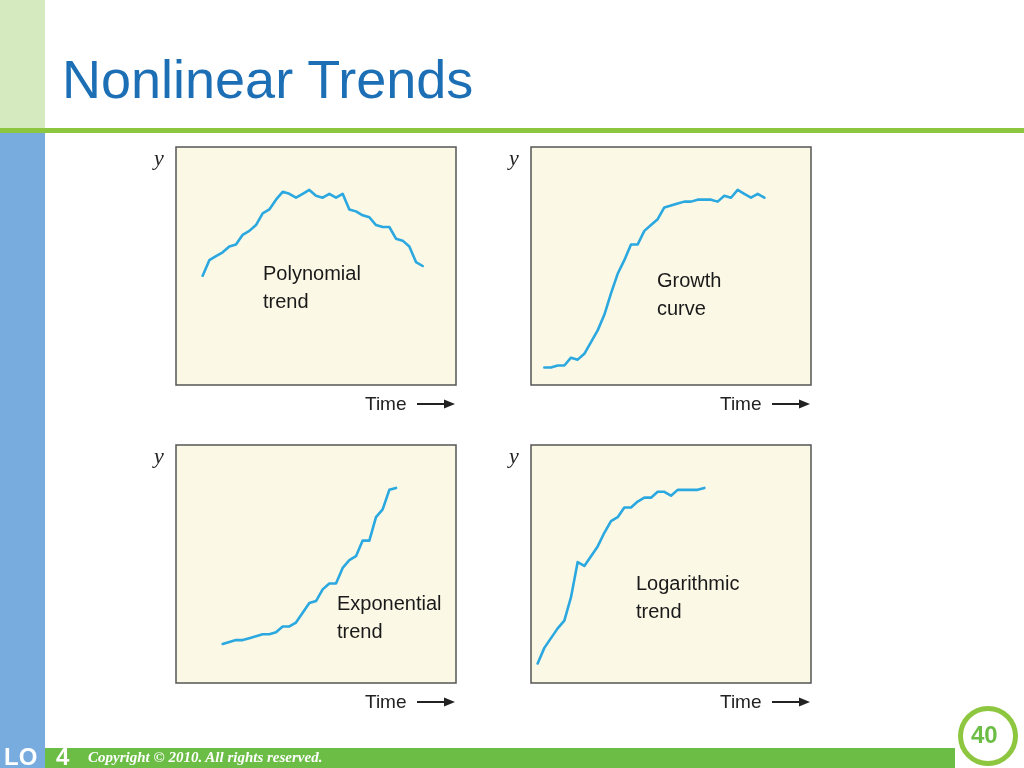  I want to click on annotation: Growth curve, so click(689, 294).